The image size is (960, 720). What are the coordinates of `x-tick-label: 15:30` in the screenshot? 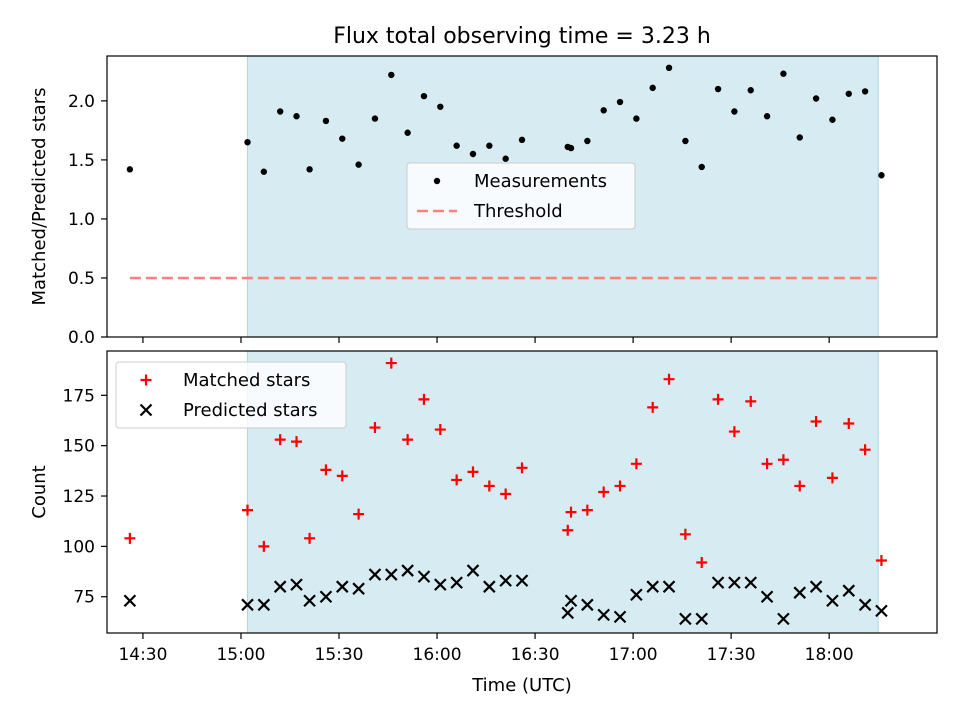 It's located at (339, 655).